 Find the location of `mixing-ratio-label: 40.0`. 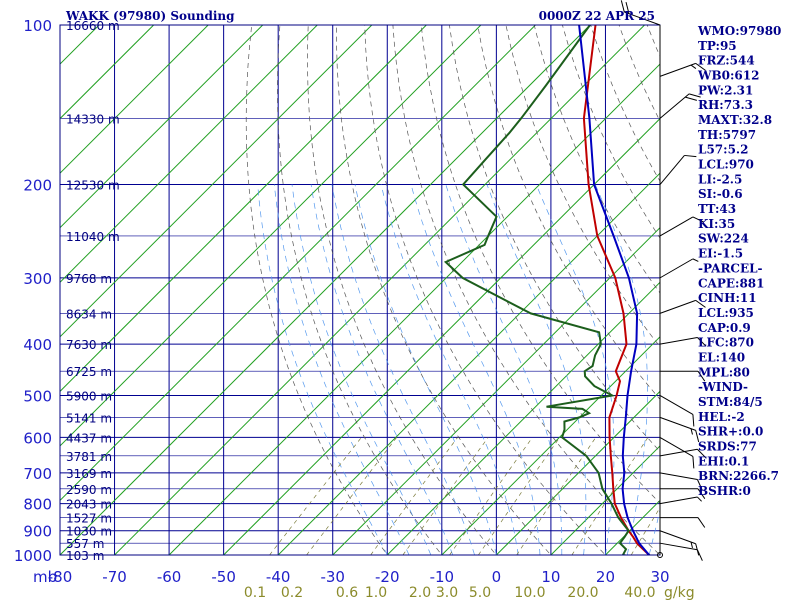

mixing-ratio-label: 40.0 is located at coordinates (639, 592).